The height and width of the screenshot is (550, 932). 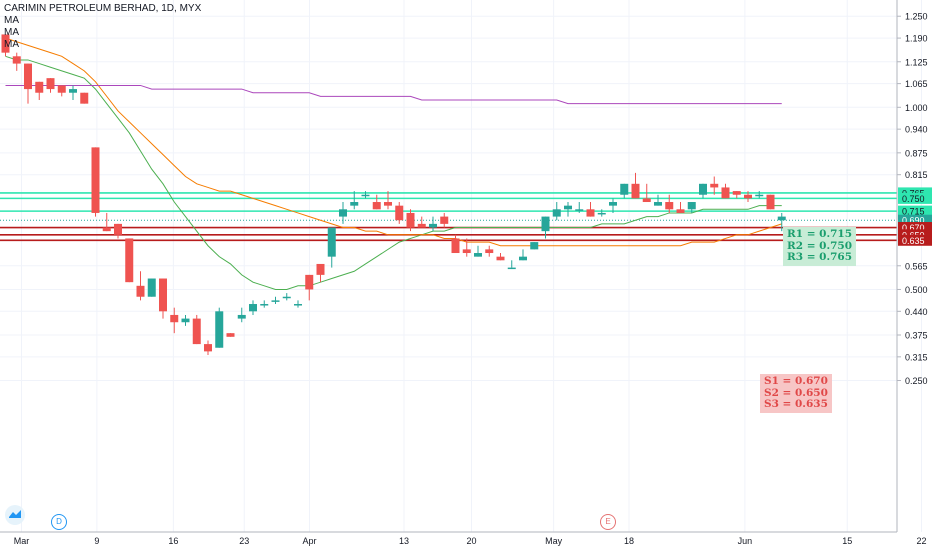 What do you see at coordinates (916, 357) in the screenshot?
I see `y-tick-label: 0.315` at bounding box center [916, 357].